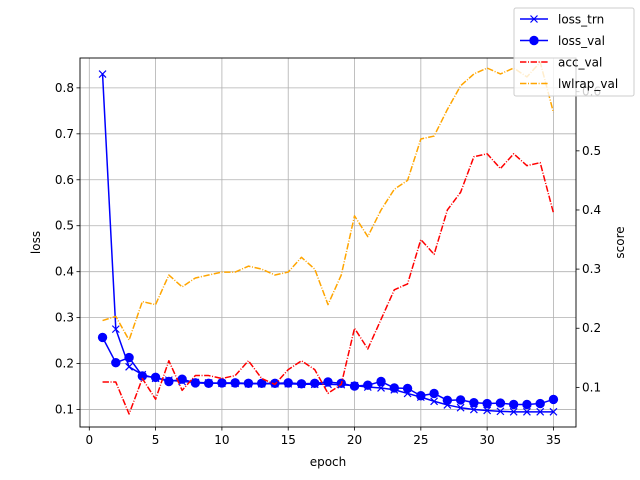 The height and width of the screenshot is (480, 640). I want to click on y-left-tick-label: 0.6, so click(64, 180).